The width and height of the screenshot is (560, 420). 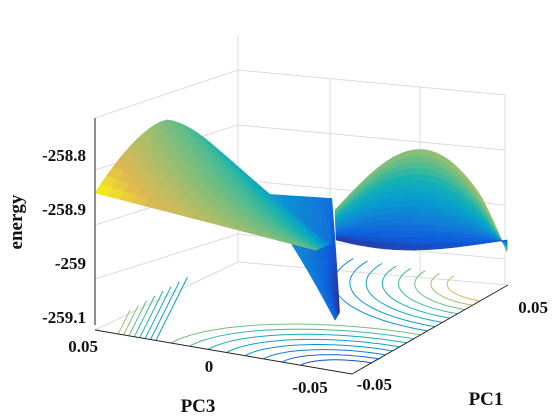 What do you see at coordinates (198, 406) in the screenshot?
I see `y-axis-title: PC3` at bounding box center [198, 406].